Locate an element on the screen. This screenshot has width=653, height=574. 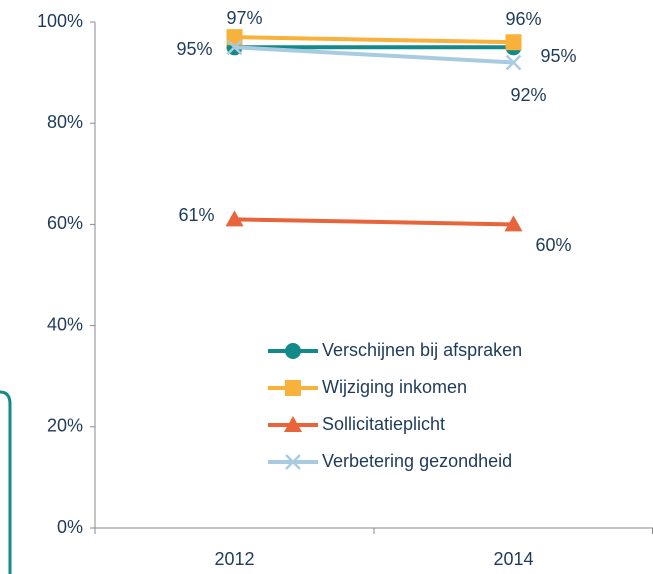
data-label: 97% is located at coordinates (244, 18).